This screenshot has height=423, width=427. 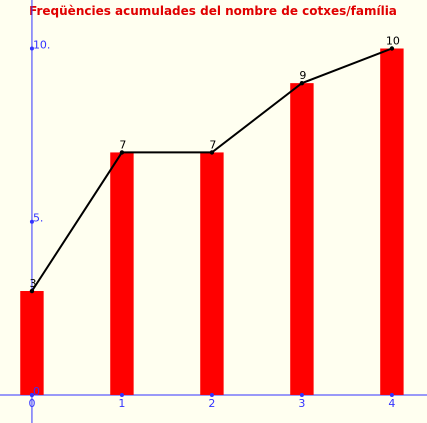 I want to click on x-tick-label: 3, so click(x=301, y=403).